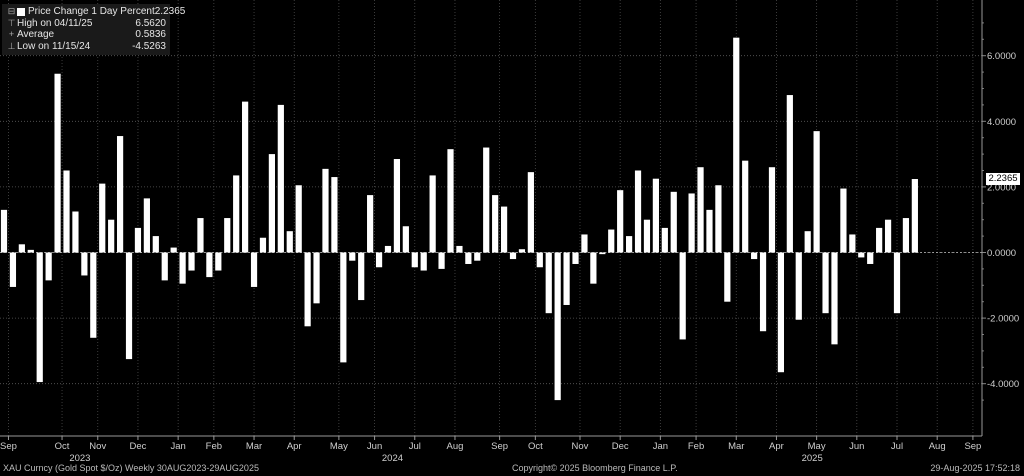  What do you see at coordinates (8, 446) in the screenshot?
I see `x-tick-label: Sep` at bounding box center [8, 446].